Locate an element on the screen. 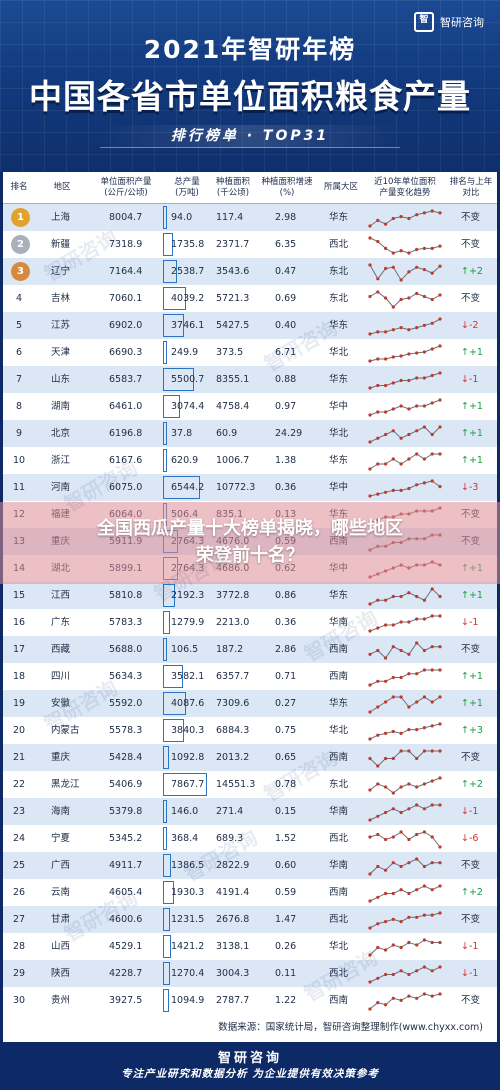 The width and height of the screenshot is (500, 1090). region-cell: 云南 is located at coordinates (61, 892).